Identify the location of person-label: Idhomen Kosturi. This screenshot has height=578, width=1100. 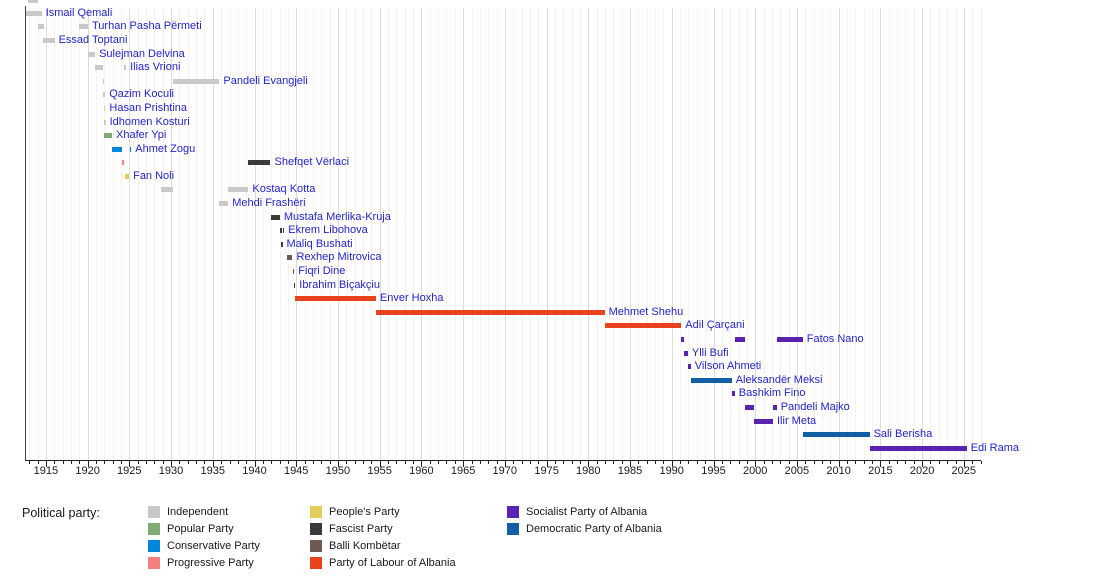
(149, 121).